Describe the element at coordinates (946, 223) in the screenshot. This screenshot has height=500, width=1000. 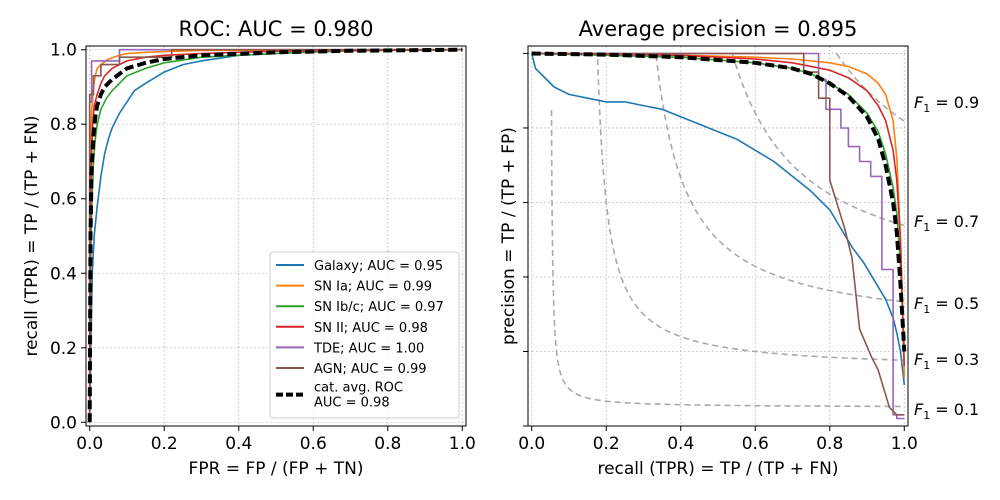
I see `f1-label: F1 = 0.7` at that location.